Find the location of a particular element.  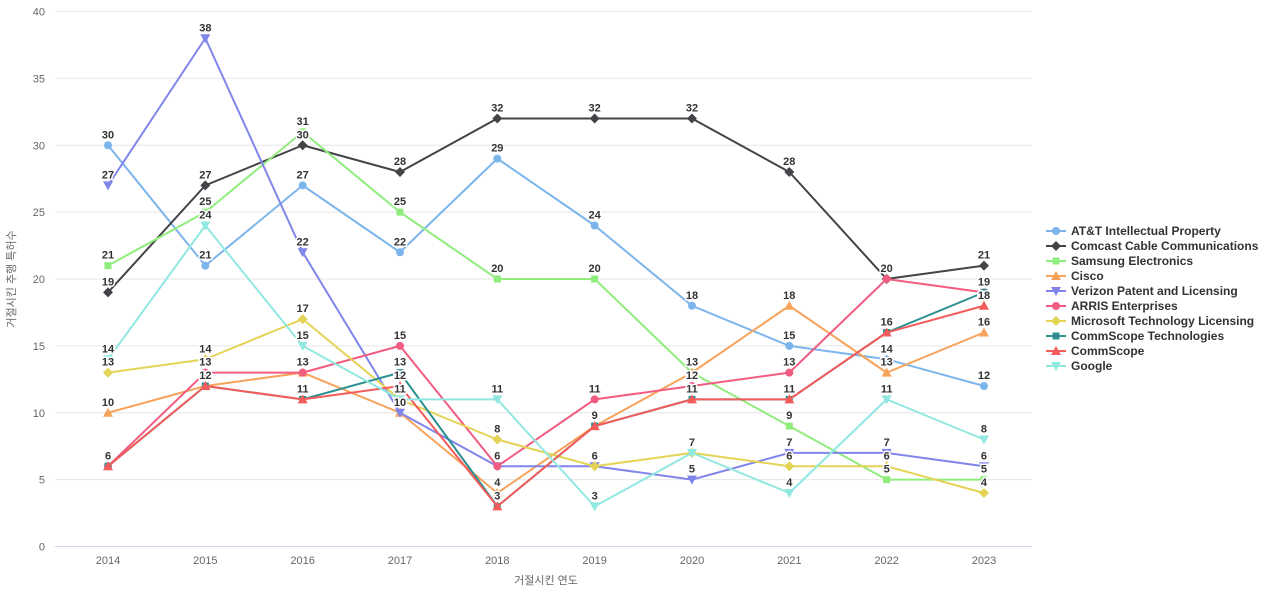

triangle-down-series-marker-icon is located at coordinates (1056, 366).